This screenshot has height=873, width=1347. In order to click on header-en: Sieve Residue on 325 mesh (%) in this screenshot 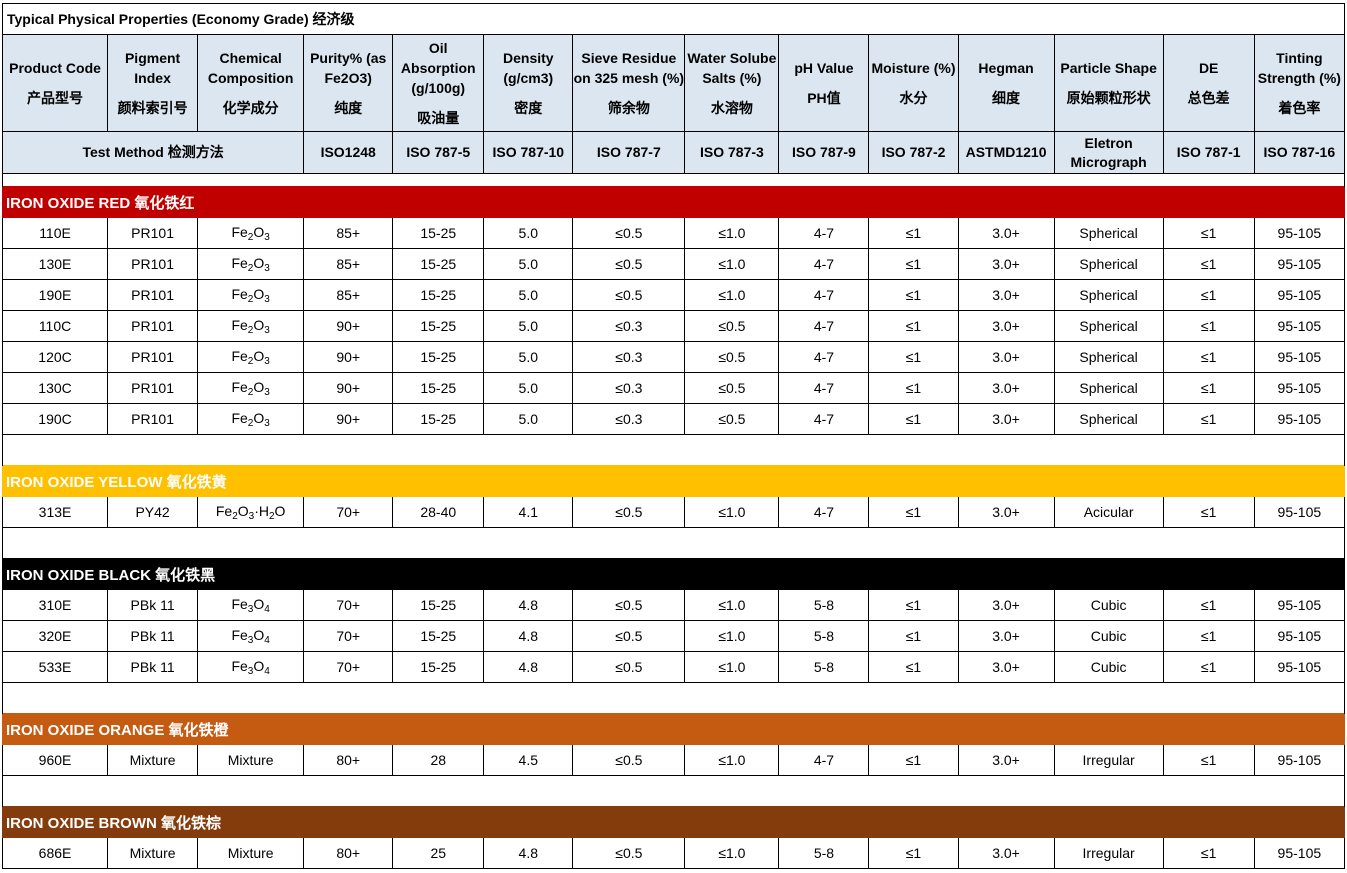, I will do `click(629, 68)`.